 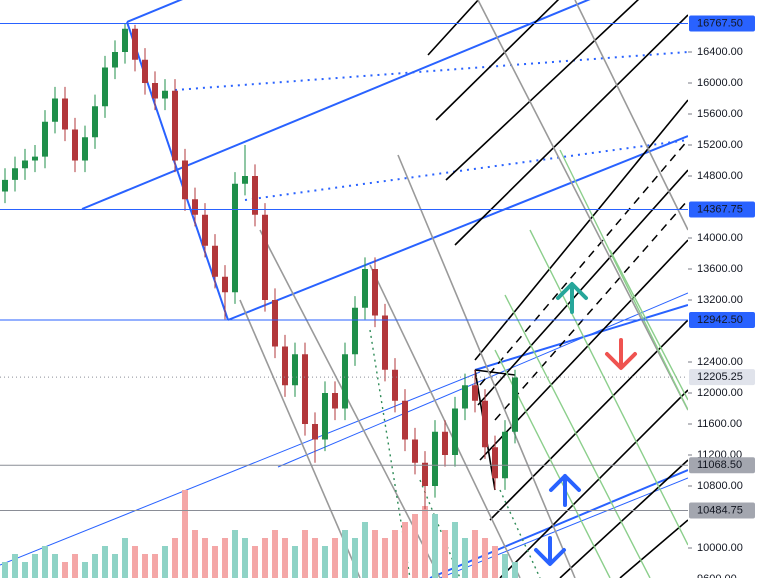 What do you see at coordinates (720, 510) in the screenshot?
I see `price-level-label: 10484.75` at bounding box center [720, 510].